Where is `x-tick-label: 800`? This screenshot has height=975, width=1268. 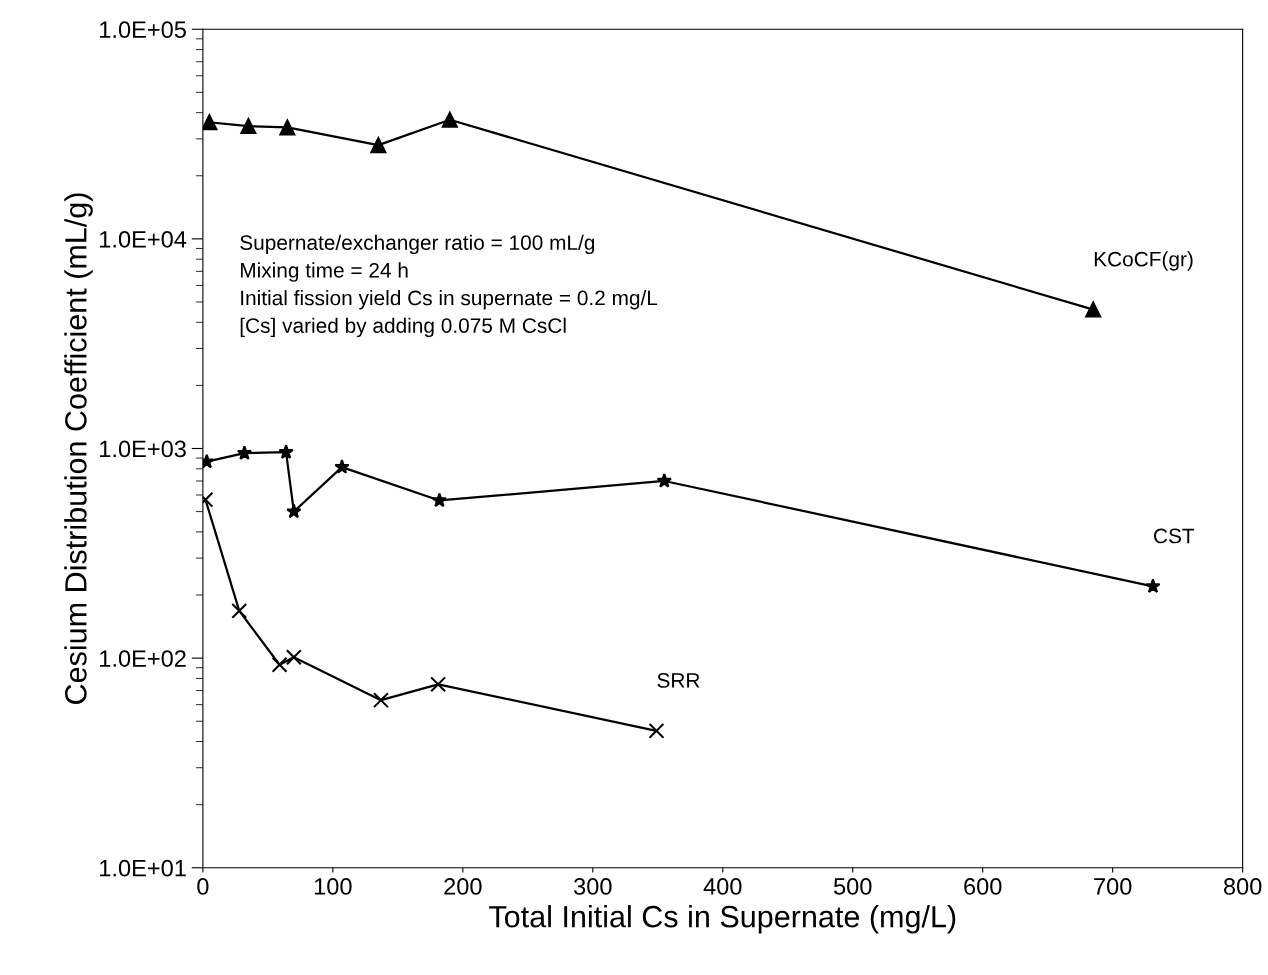
x-tick-label: 800 is located at coordinates (1242, 886).